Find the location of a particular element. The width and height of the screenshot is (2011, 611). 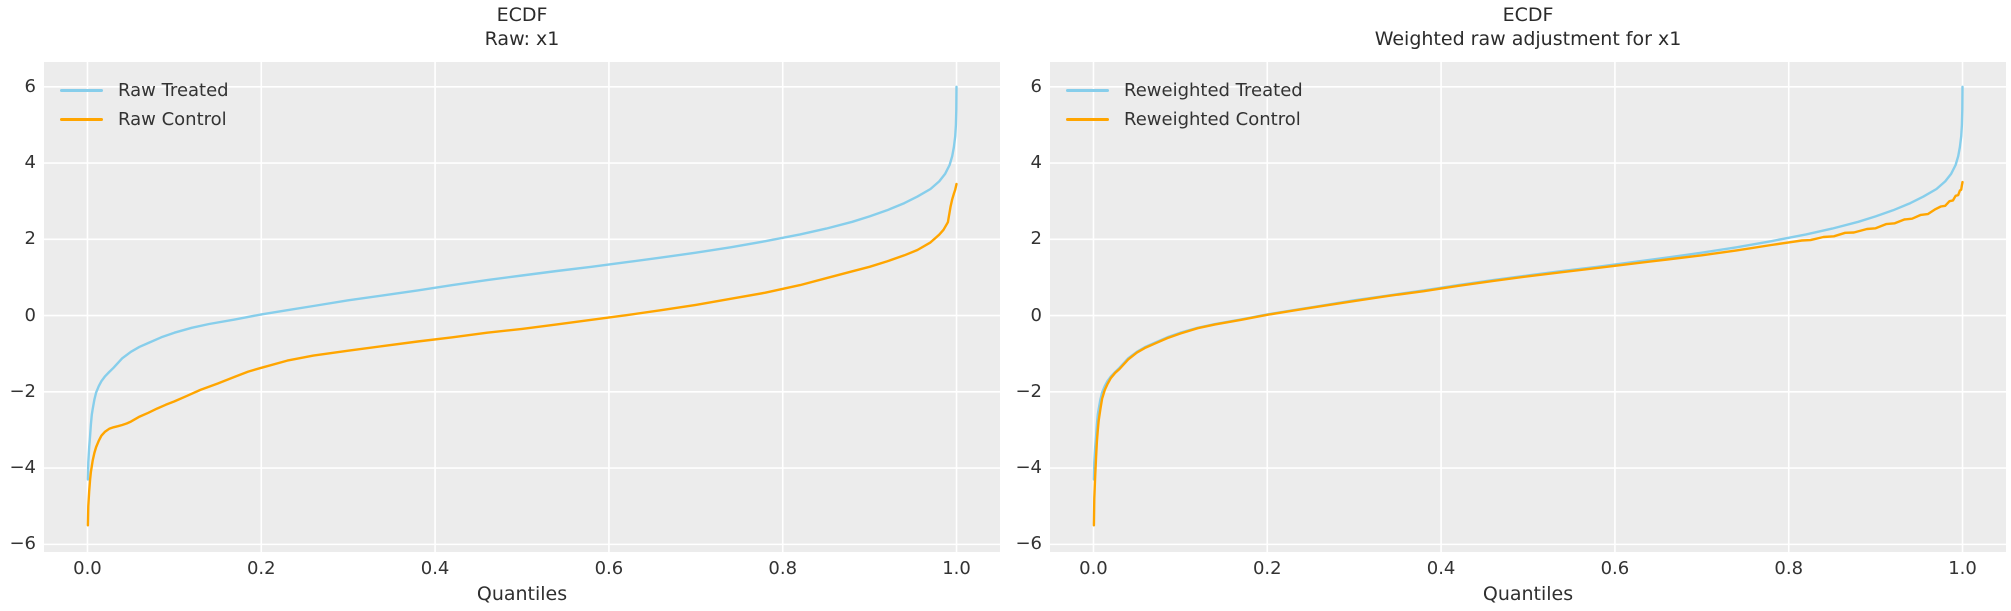

legend-label: Reweighted Control is located at coordinates (1212, 119).